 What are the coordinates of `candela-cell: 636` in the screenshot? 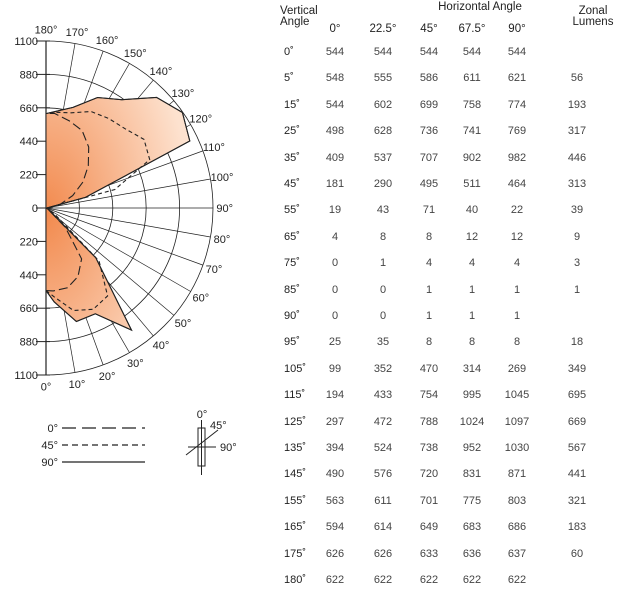 It's located at (472, 553).